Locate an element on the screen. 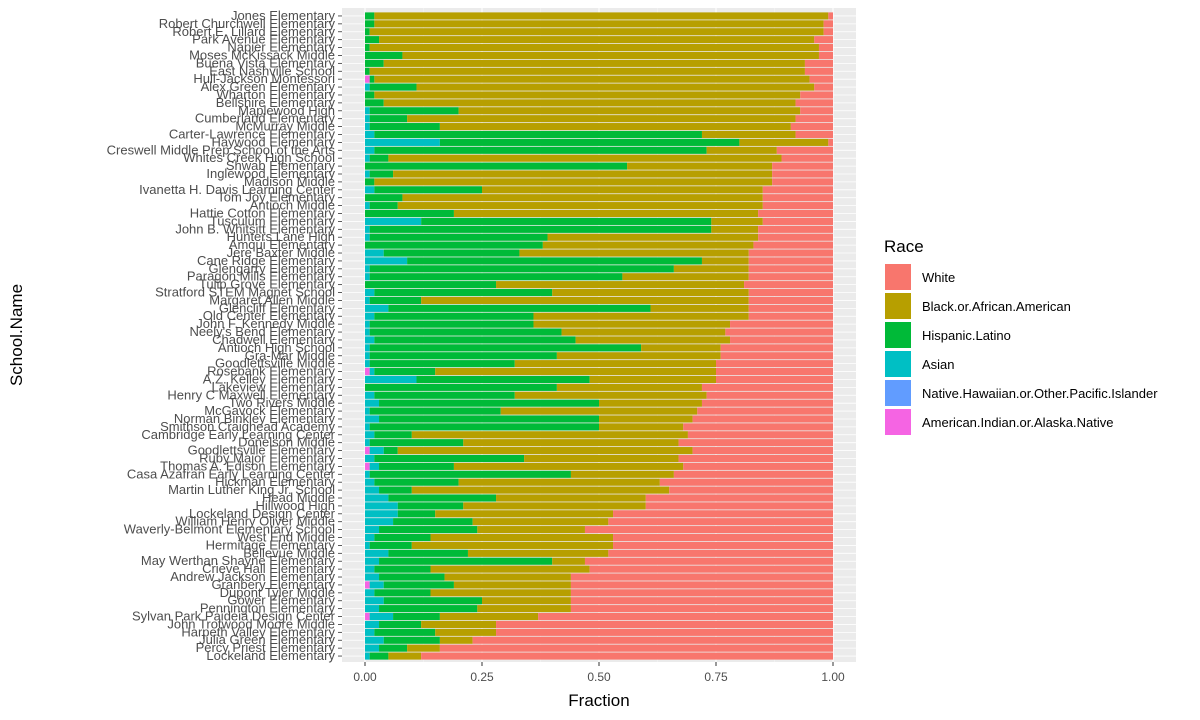 This screenshot has width=1200, height=720. y-tick-label: May Werthan Shayne Elementary is located at coordinates (238, 560).